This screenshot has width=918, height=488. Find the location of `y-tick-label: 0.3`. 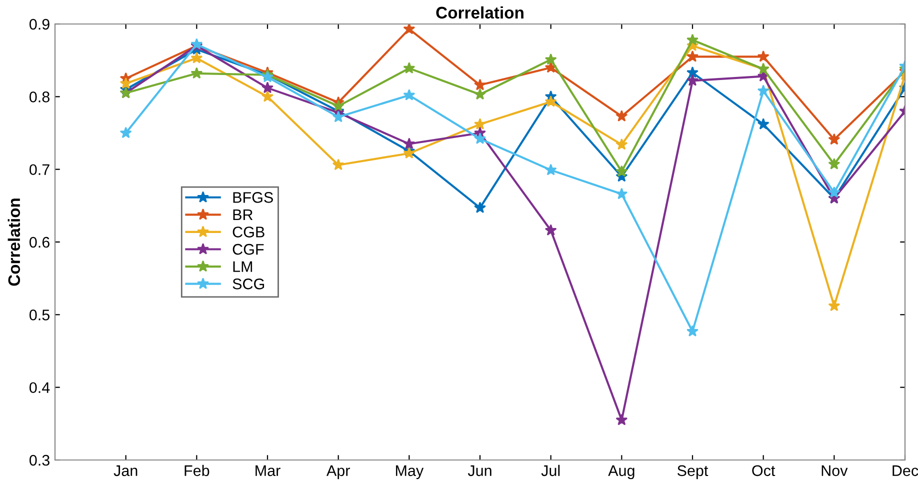

y-tick-label: 0.3 is located at coordinates (40, 460).